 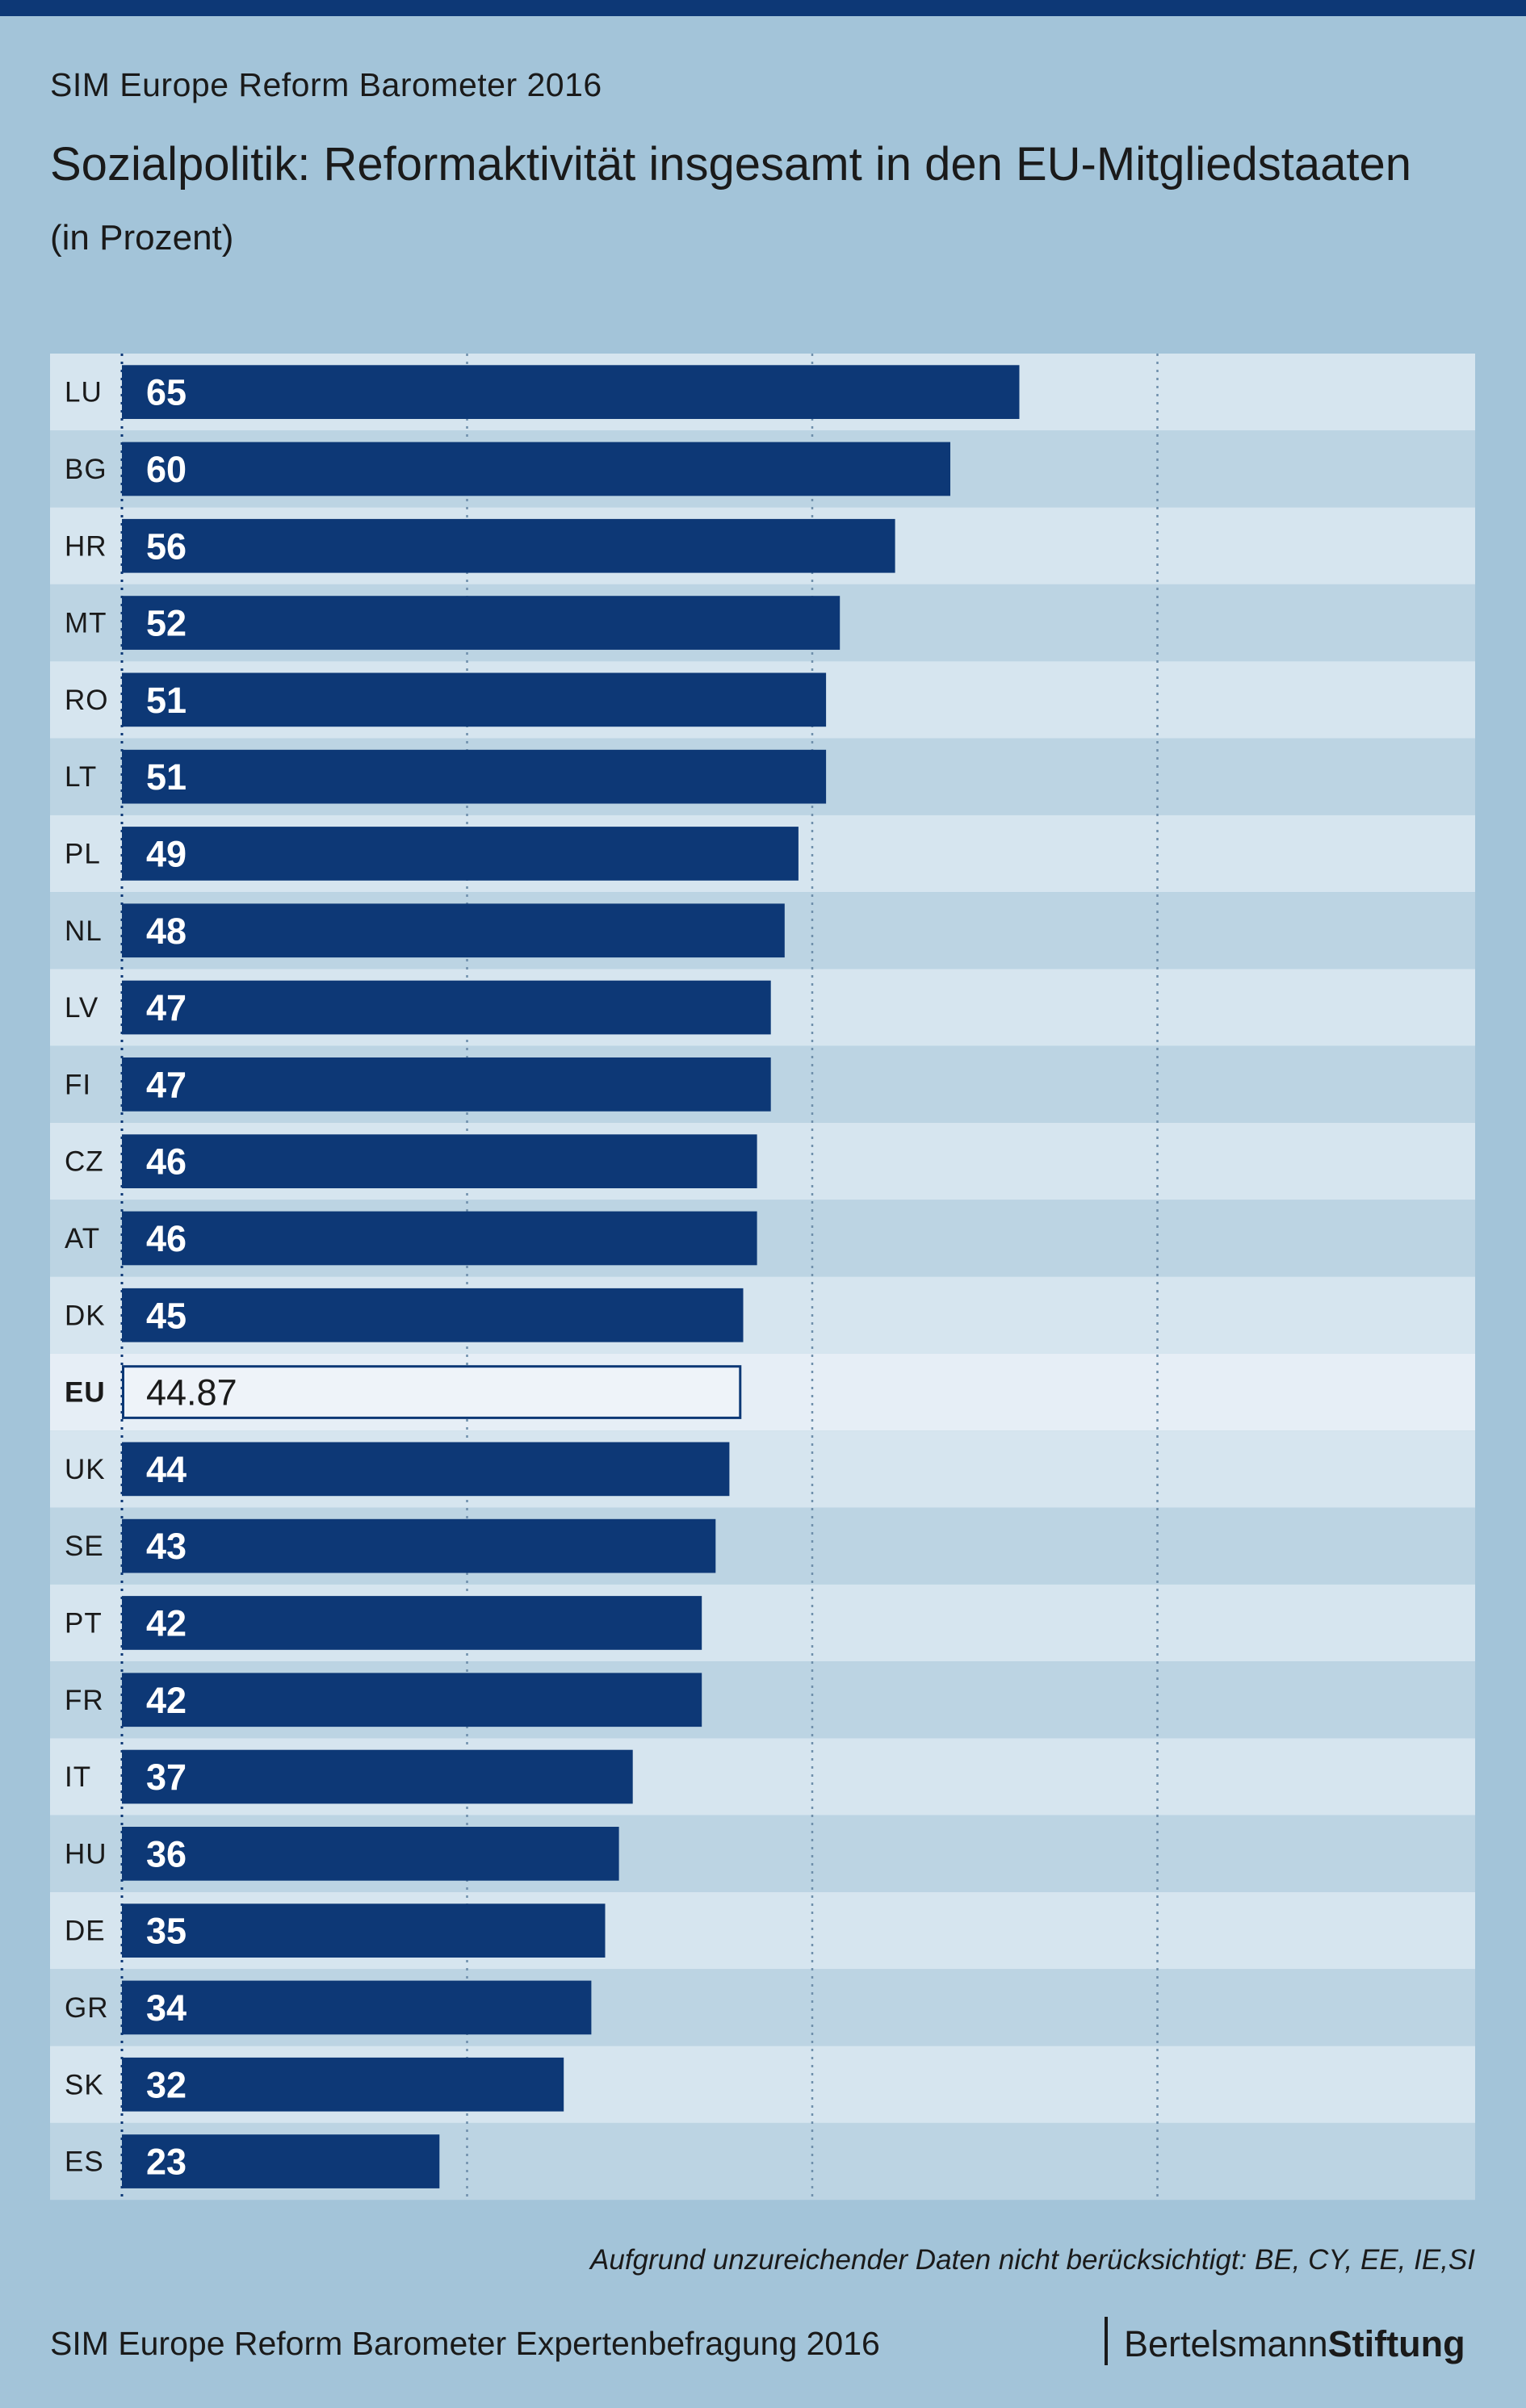 I want to click on bar-eu, so click(x=432, y=1392).